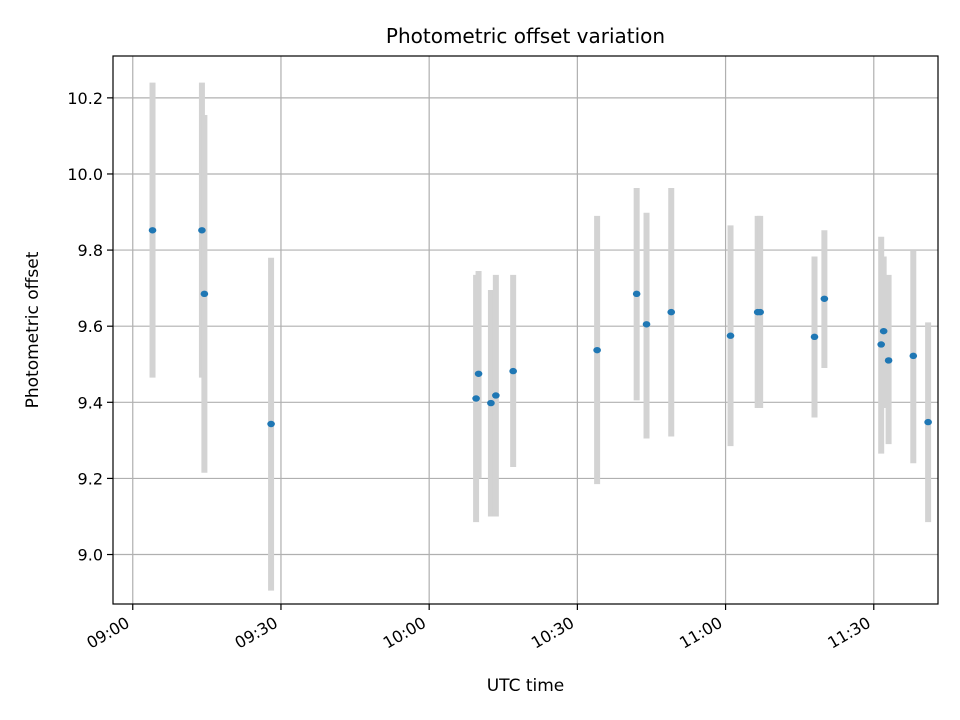 This screenshot has width=960, height=720. I want to click on y-axis-title: Photometric offset, so click(33, 329).